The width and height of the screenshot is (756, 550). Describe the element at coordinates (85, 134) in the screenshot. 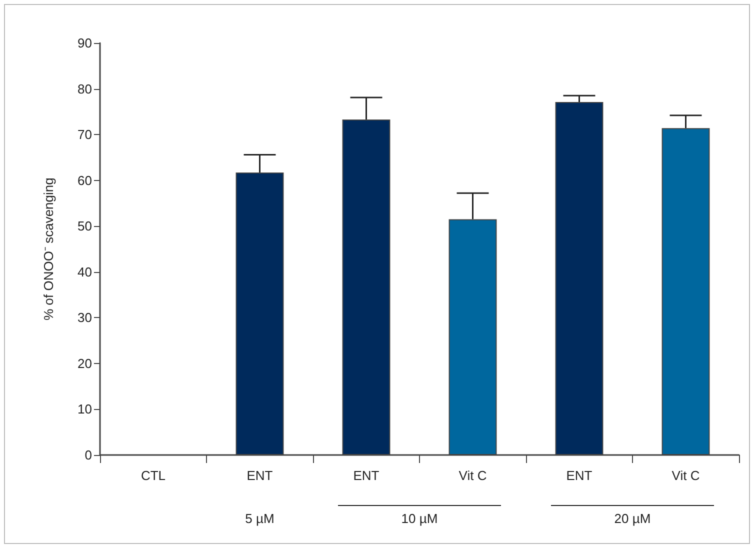

I see `y-tick-label: 70` at that location.